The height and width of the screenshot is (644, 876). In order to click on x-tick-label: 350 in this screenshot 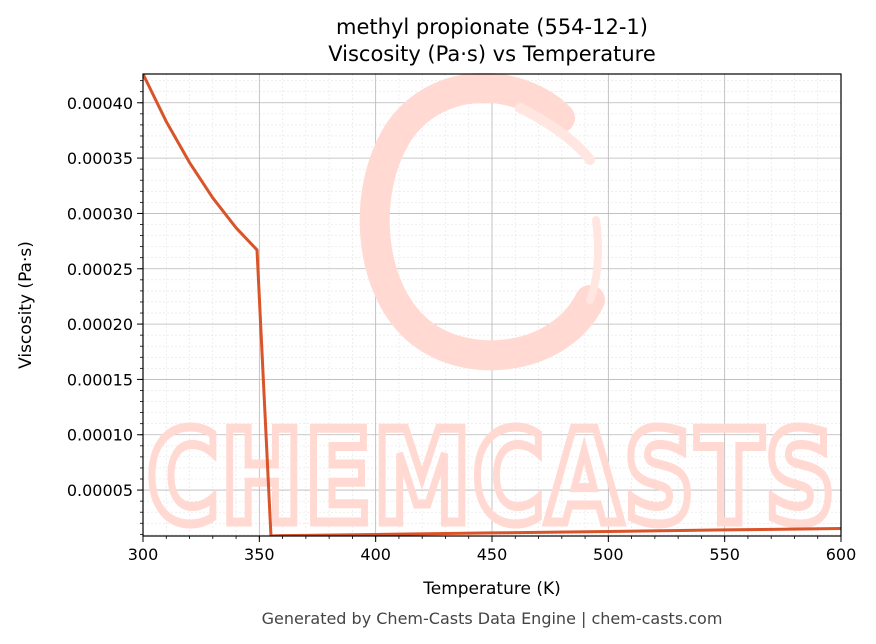, I will do `click(259, 554)`.